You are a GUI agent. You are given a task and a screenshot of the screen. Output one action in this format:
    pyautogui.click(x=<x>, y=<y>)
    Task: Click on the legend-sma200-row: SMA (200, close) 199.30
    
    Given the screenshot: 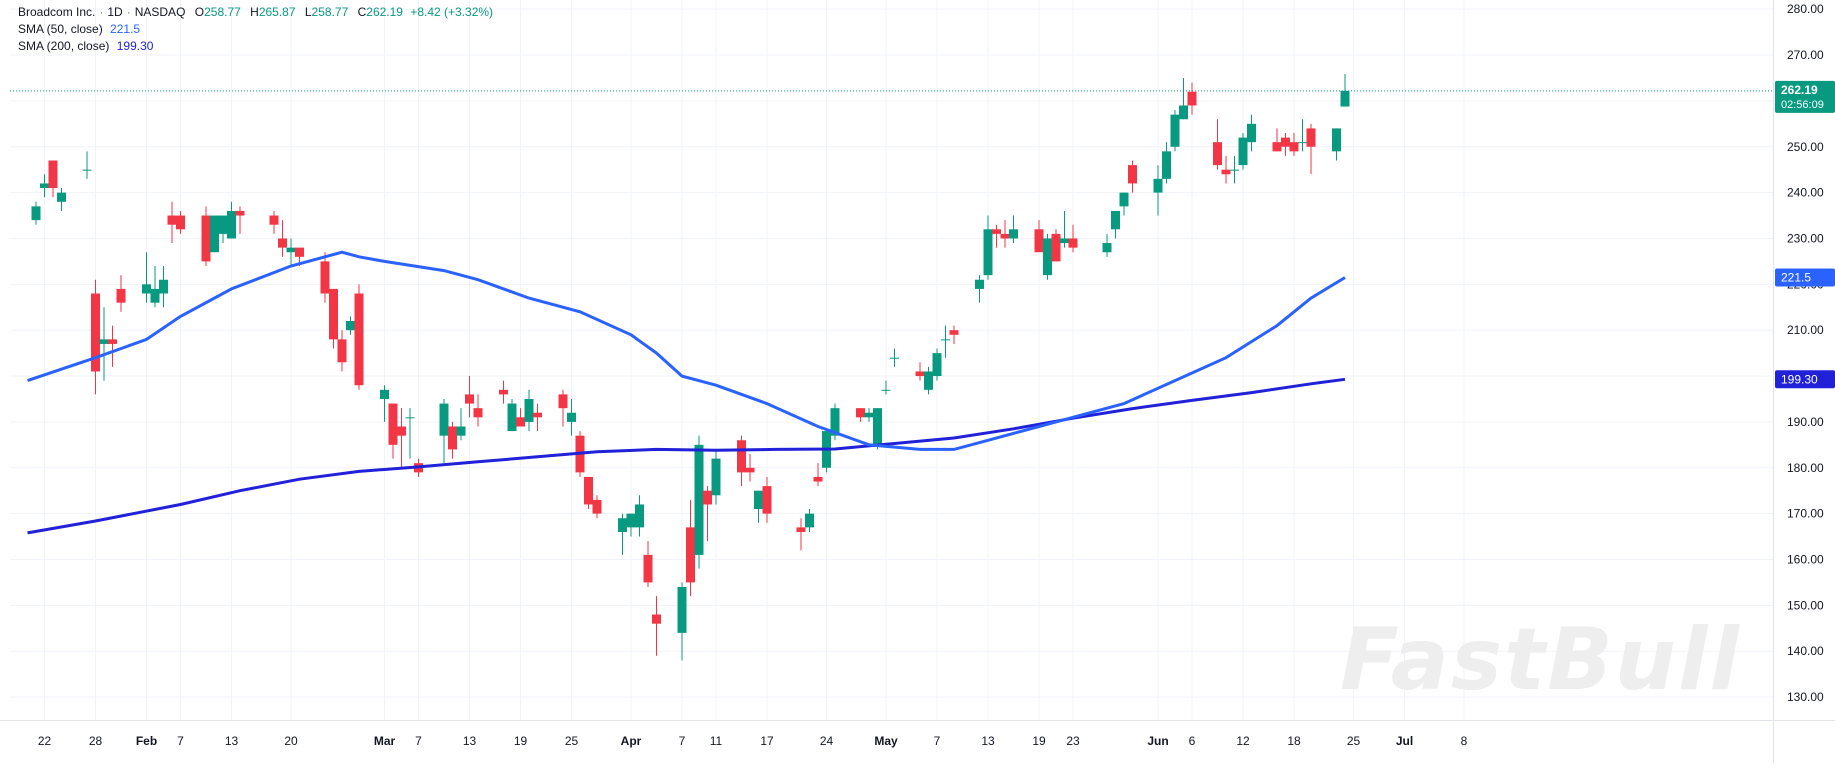 What is the action you would take?
    pyautogui.click(x=255, y=46)
    